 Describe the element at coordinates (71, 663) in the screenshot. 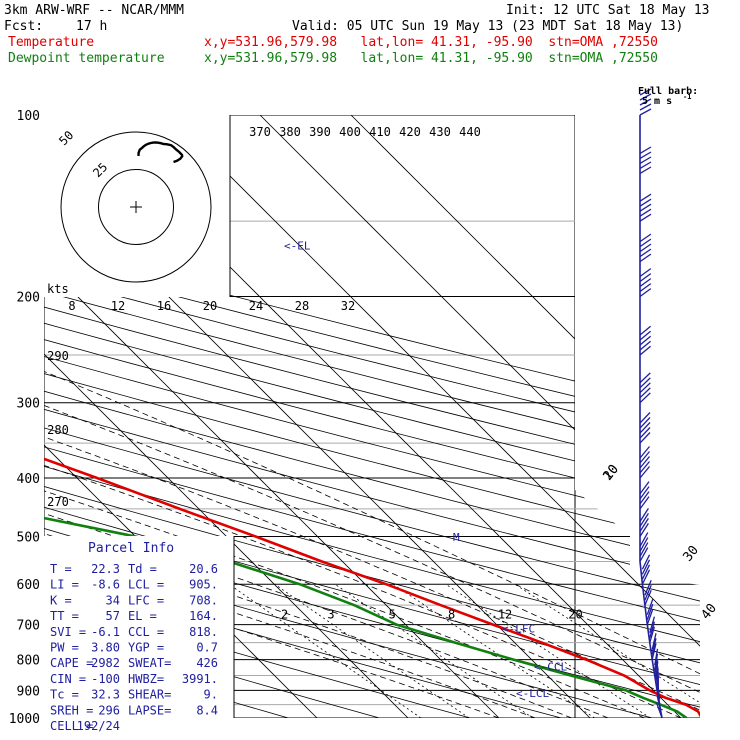

I see `parcel-cell-6-0: CAPE =` at that location.